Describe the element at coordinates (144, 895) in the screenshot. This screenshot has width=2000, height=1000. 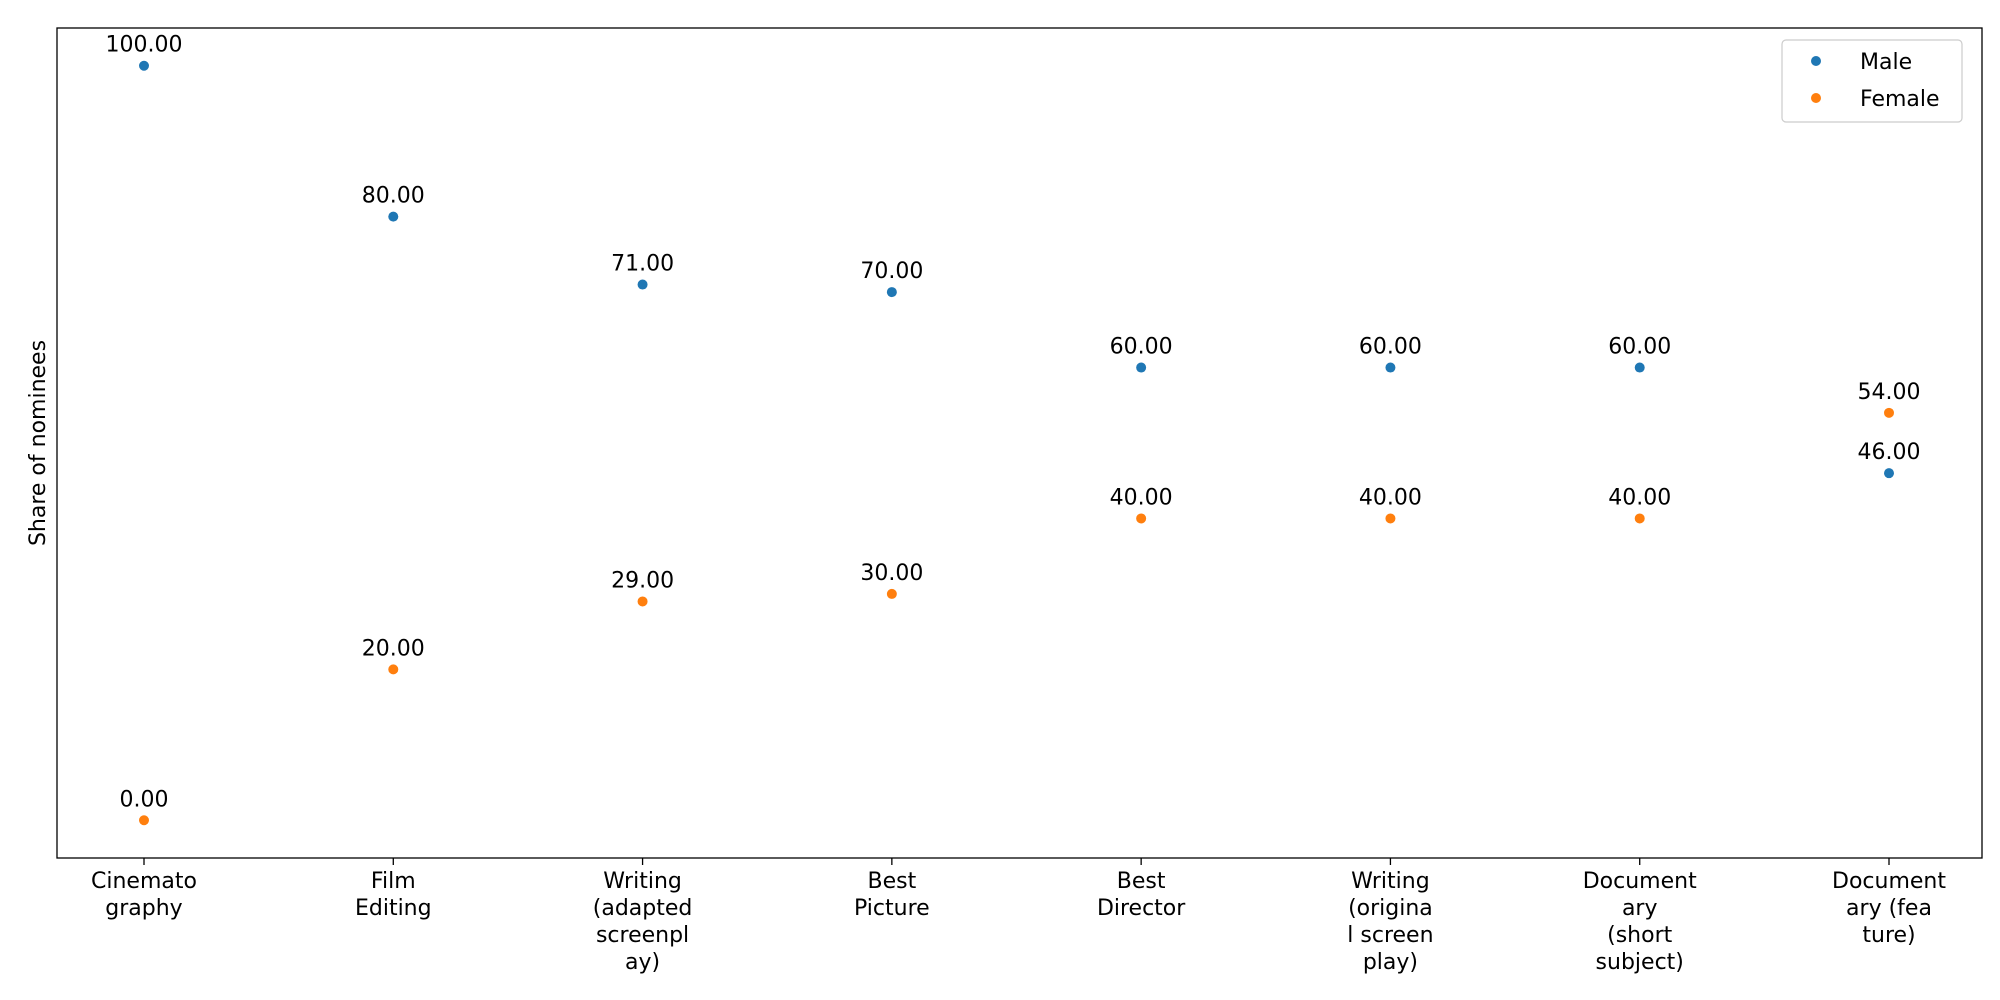
I see `x-tick-label-0: Cinemato graphy` at that location.